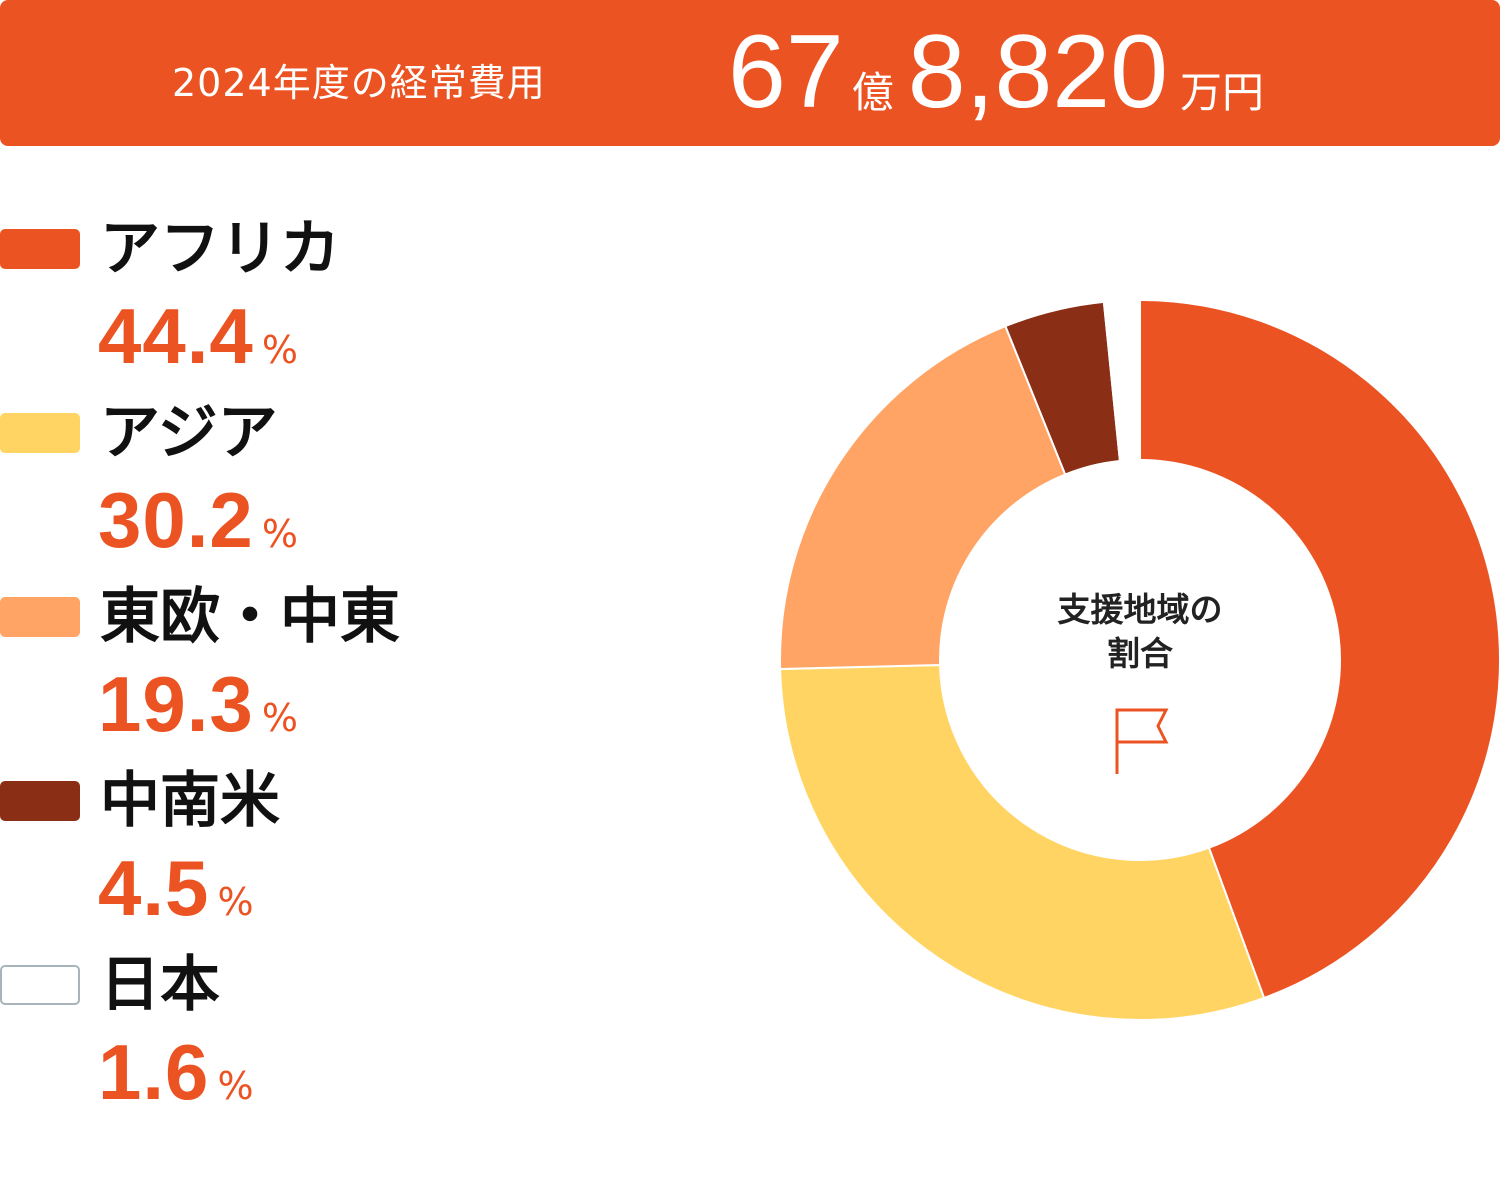 This screenshot has width=1500, height=1180. Describe the element at coordinates (1221, 92) in the screenshot. I see `amount-man-unit: 万円` at that location.